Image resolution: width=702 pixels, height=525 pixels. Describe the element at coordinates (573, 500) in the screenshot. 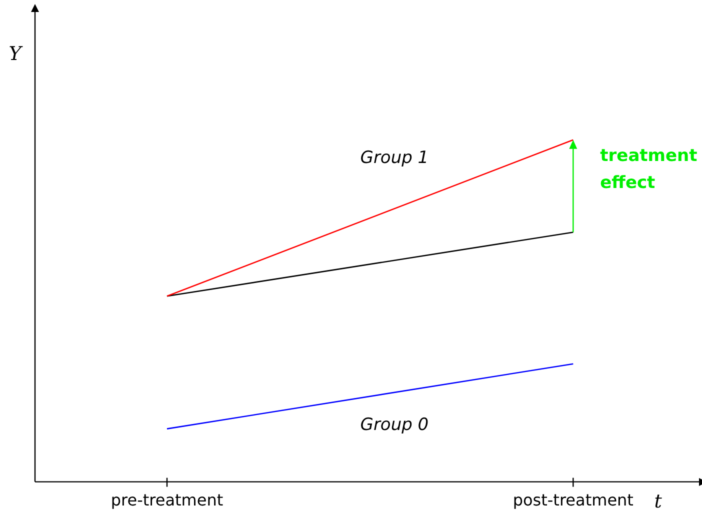

I see `x-tick-label: post-treatment` at that location.